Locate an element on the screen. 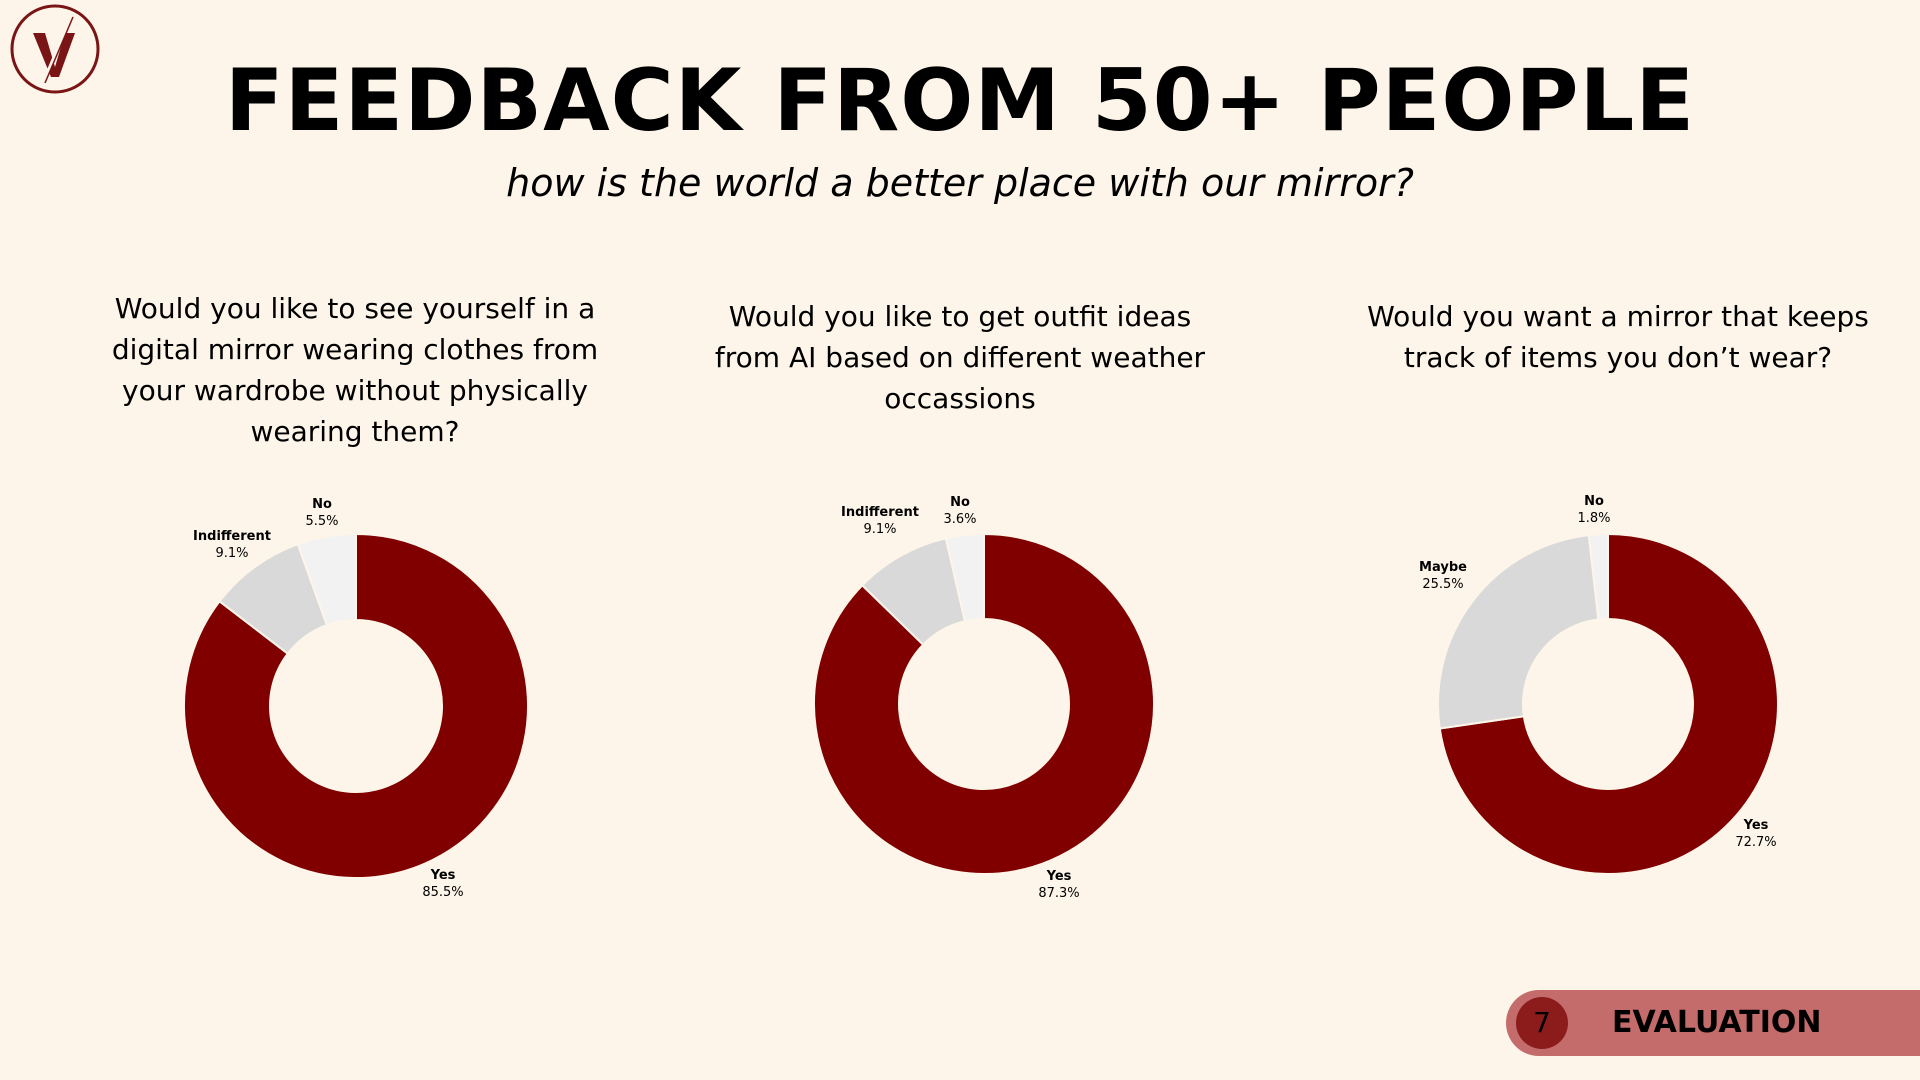  donut-2-slice-no is located at coordinates (964, 577).